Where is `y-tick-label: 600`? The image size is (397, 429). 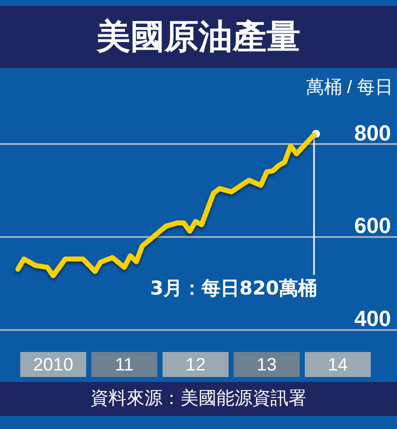
y-tick-label: 600 is located at coordinates (372, 225).